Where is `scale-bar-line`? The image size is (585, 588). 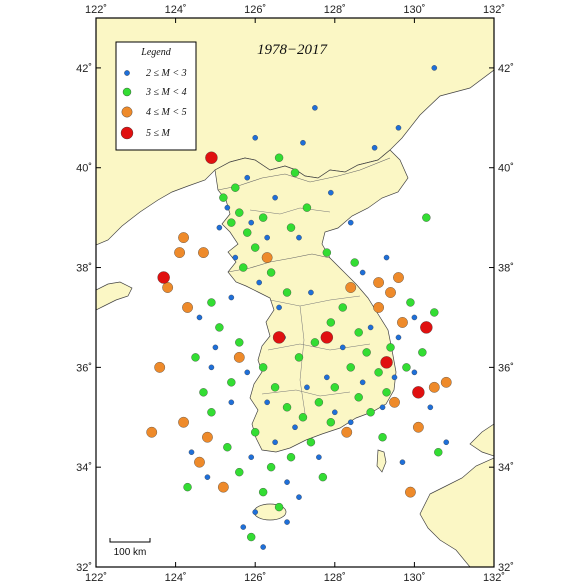 scale-bar-line is located at coordinates (130, 540).